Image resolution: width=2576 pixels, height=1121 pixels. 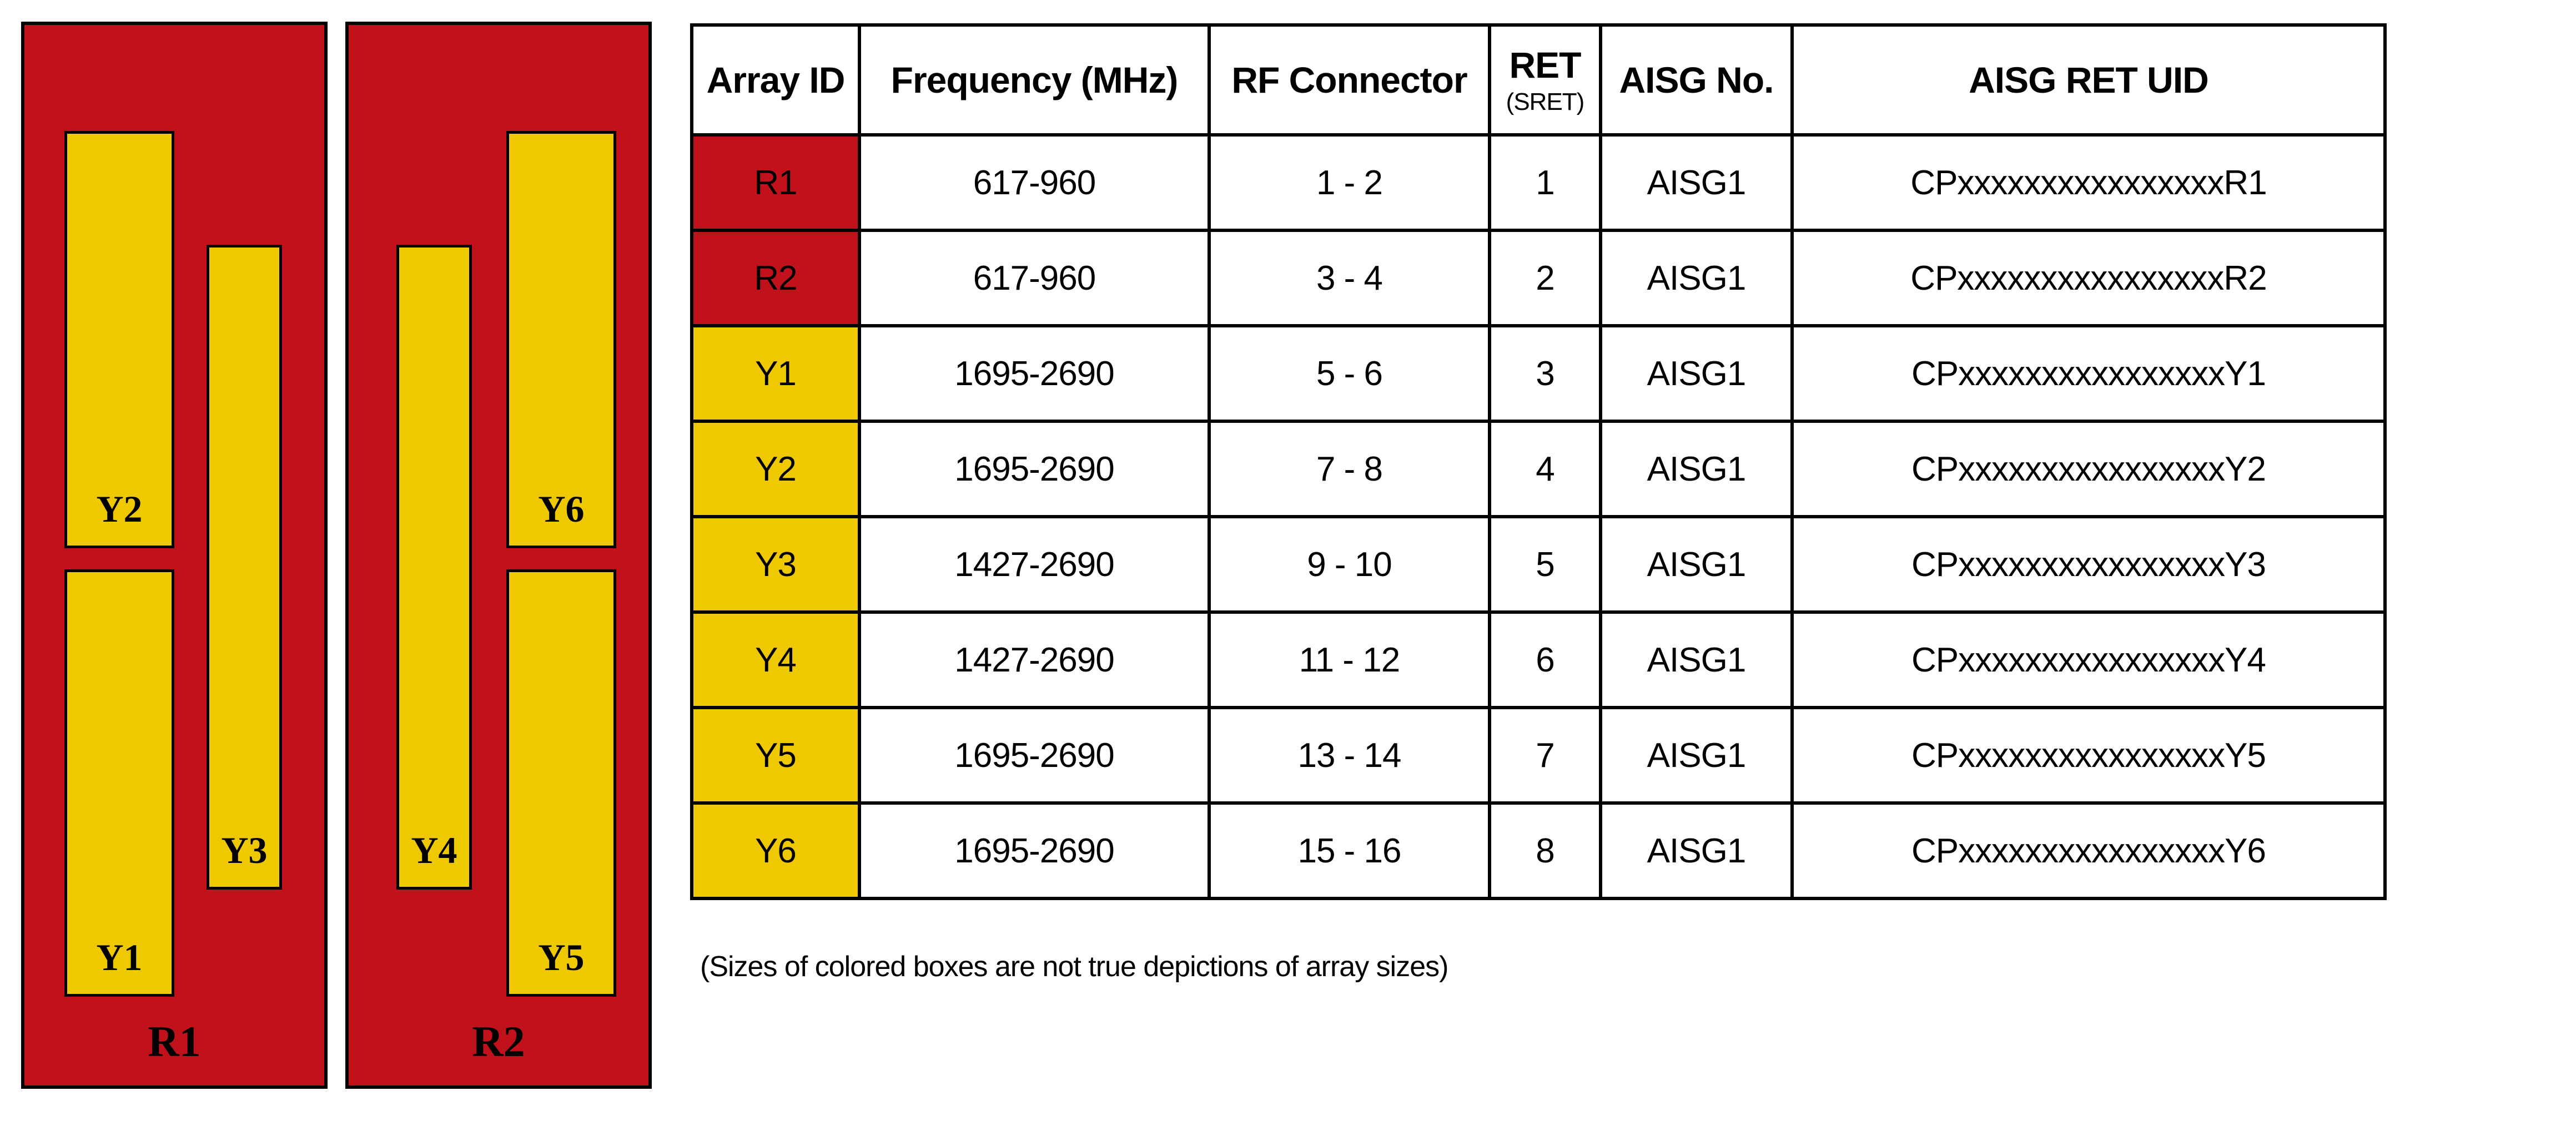 What do you see at coordinates (775, 183) in the screenshot?
I see `cell-array-id: R1` at bounding box center [775, 183].